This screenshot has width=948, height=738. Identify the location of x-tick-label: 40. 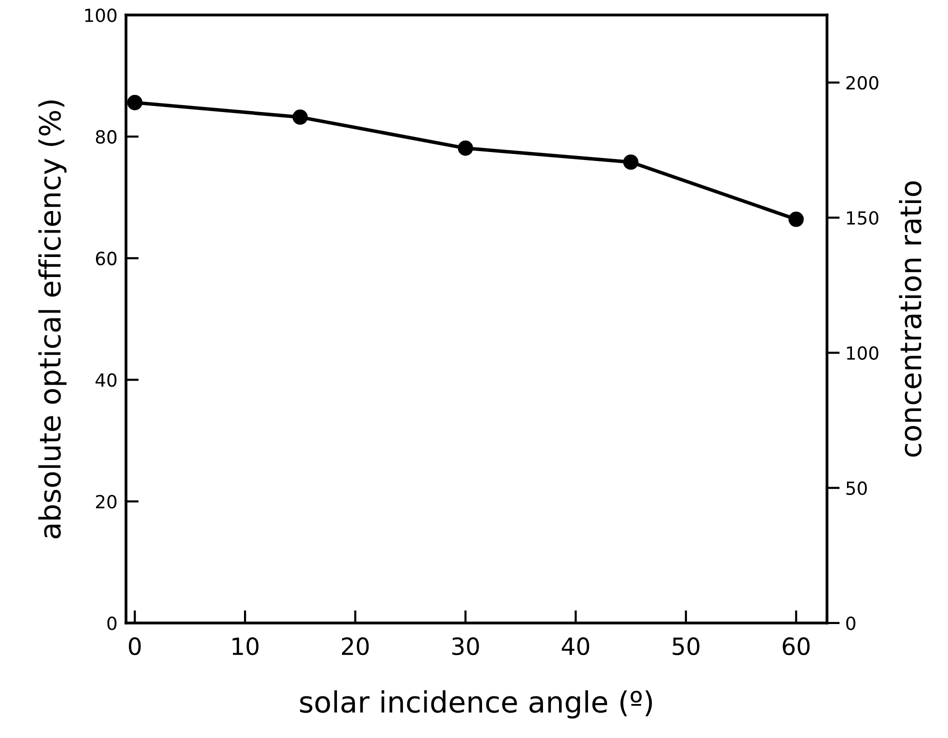
(576, 646).